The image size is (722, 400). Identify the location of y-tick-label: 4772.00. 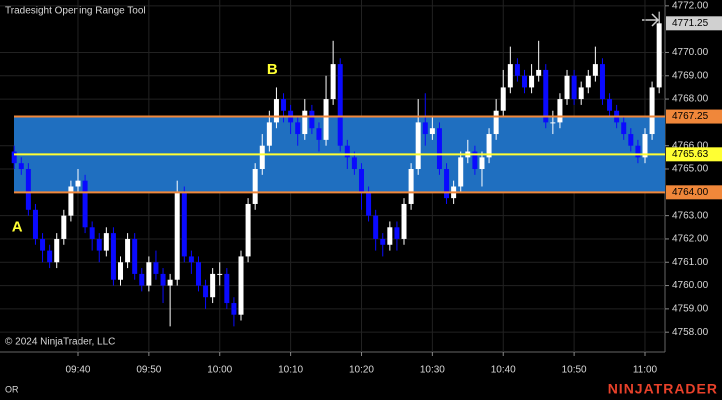
(690, 5).